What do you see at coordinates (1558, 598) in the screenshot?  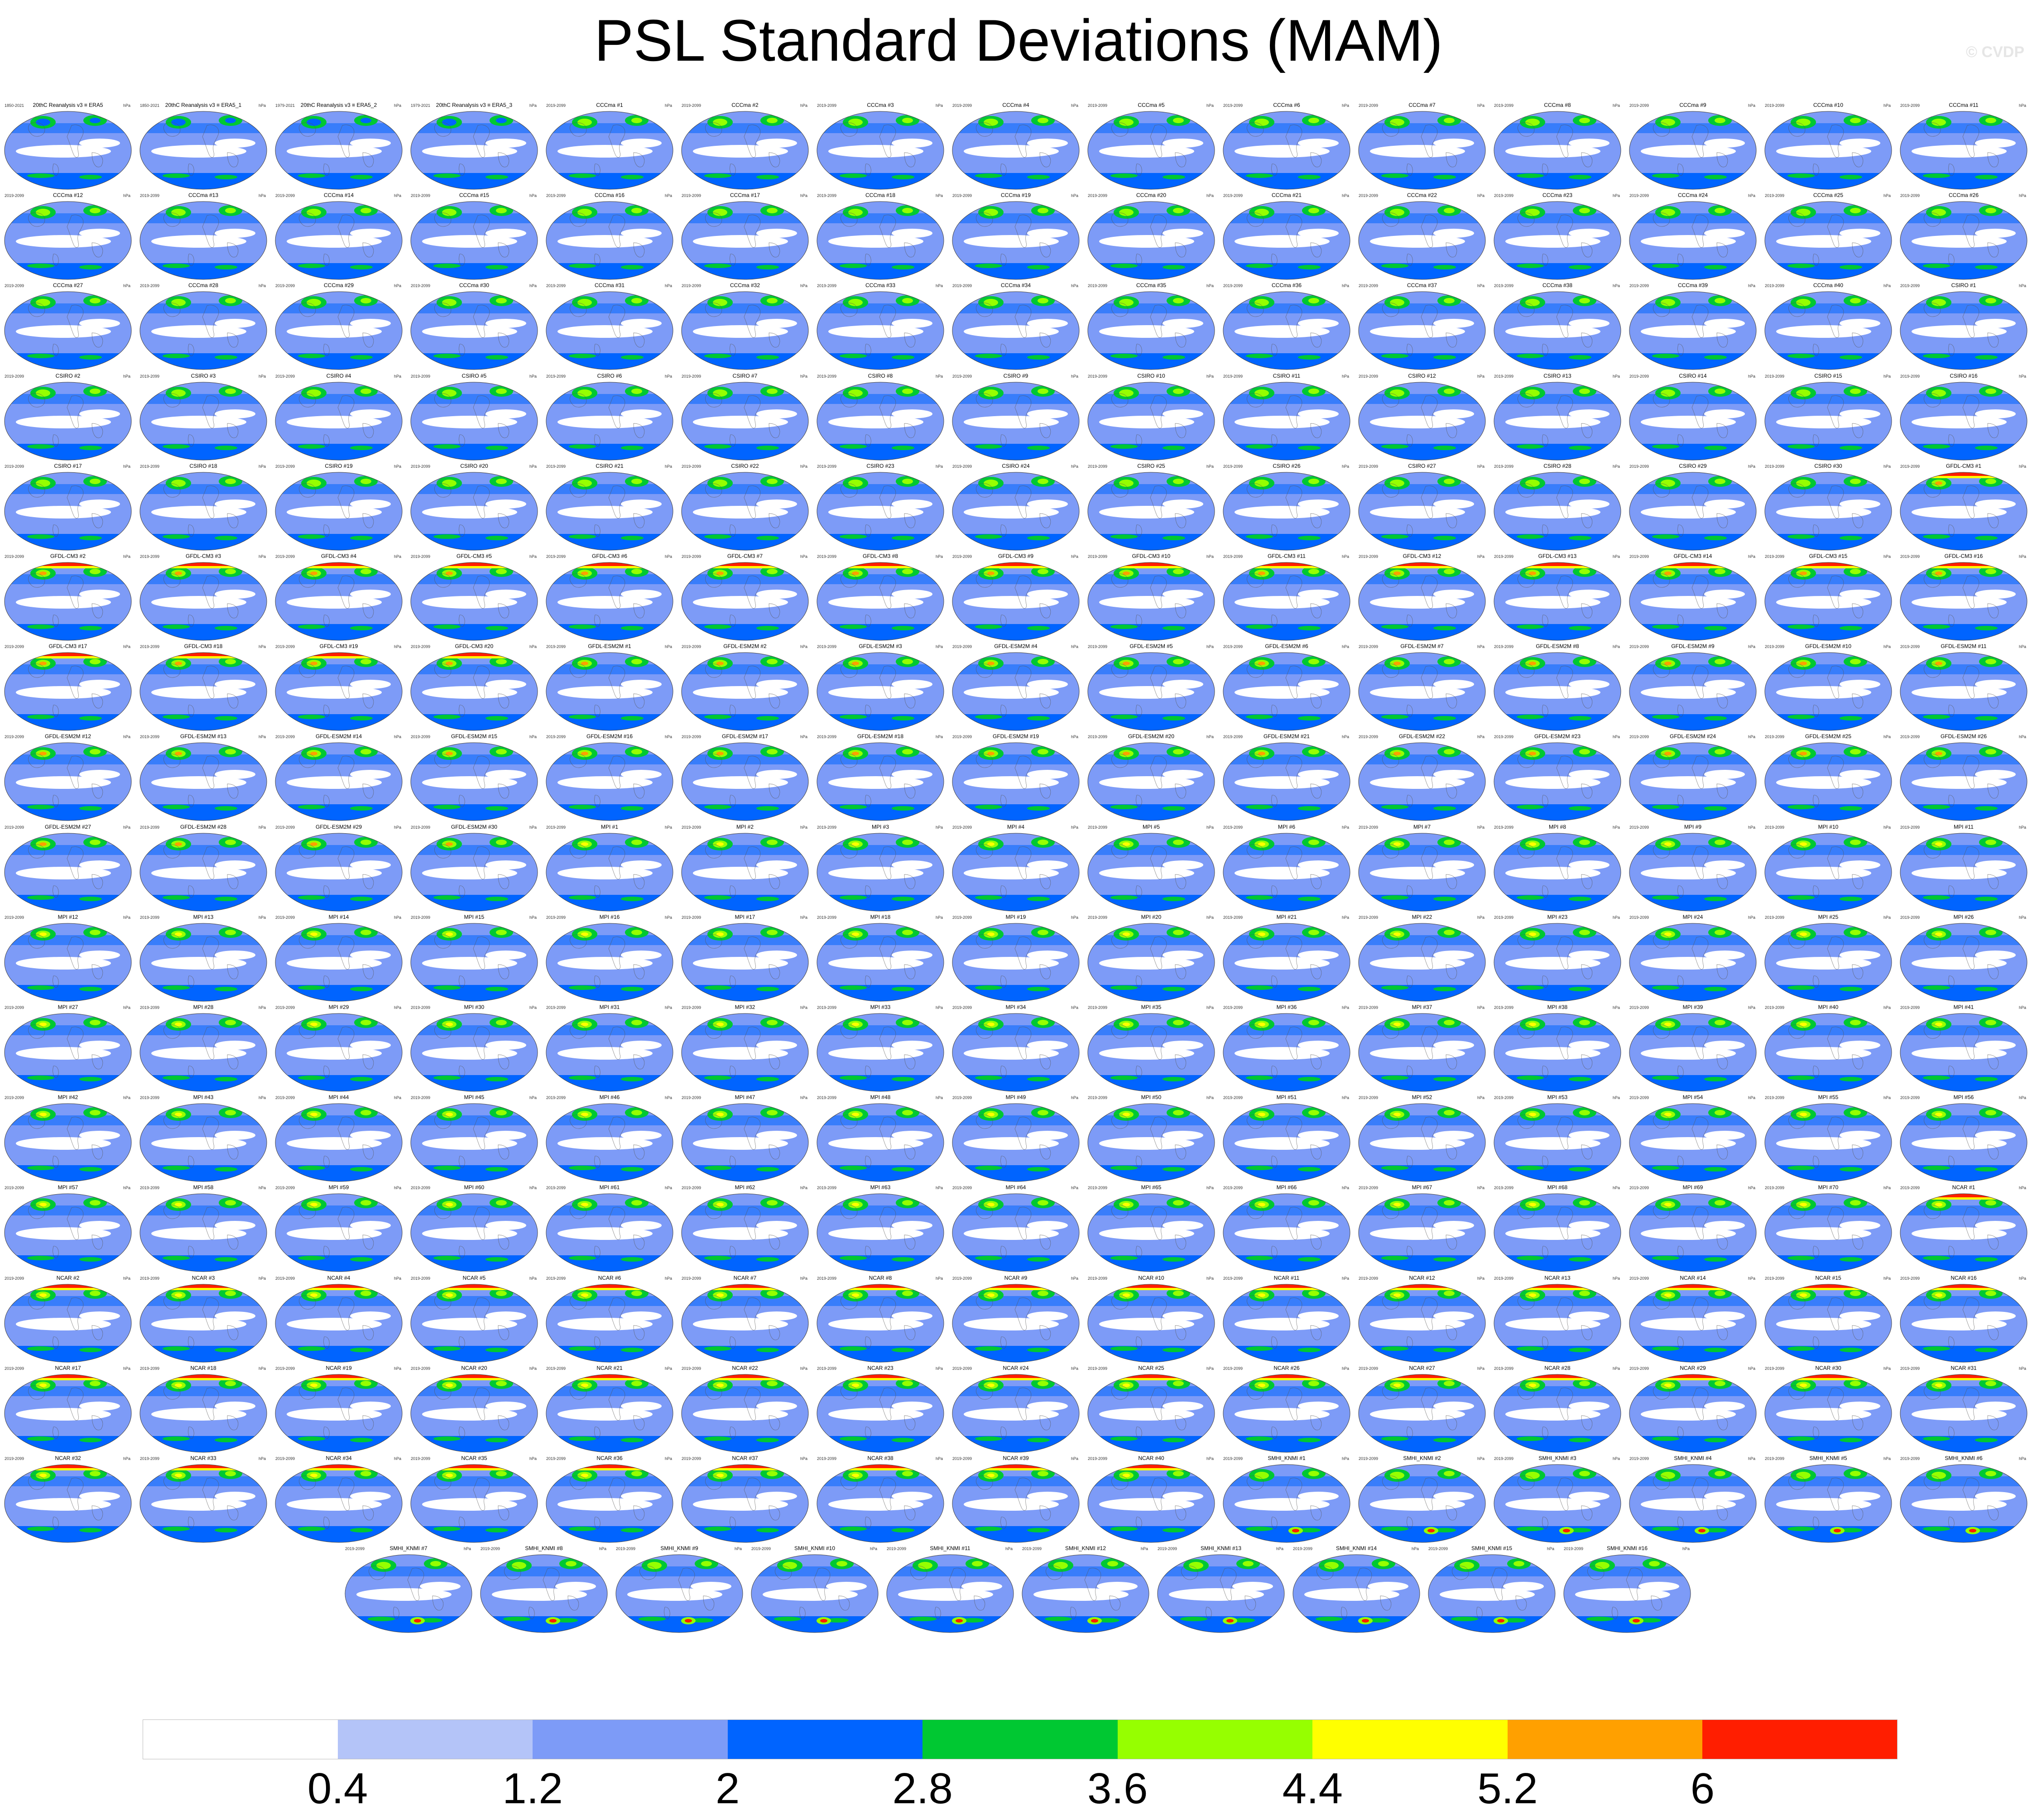 I see `map-panel: 2019-2099 GFDL-CM3 #13 hPa` at bounding box center [1558, 598].